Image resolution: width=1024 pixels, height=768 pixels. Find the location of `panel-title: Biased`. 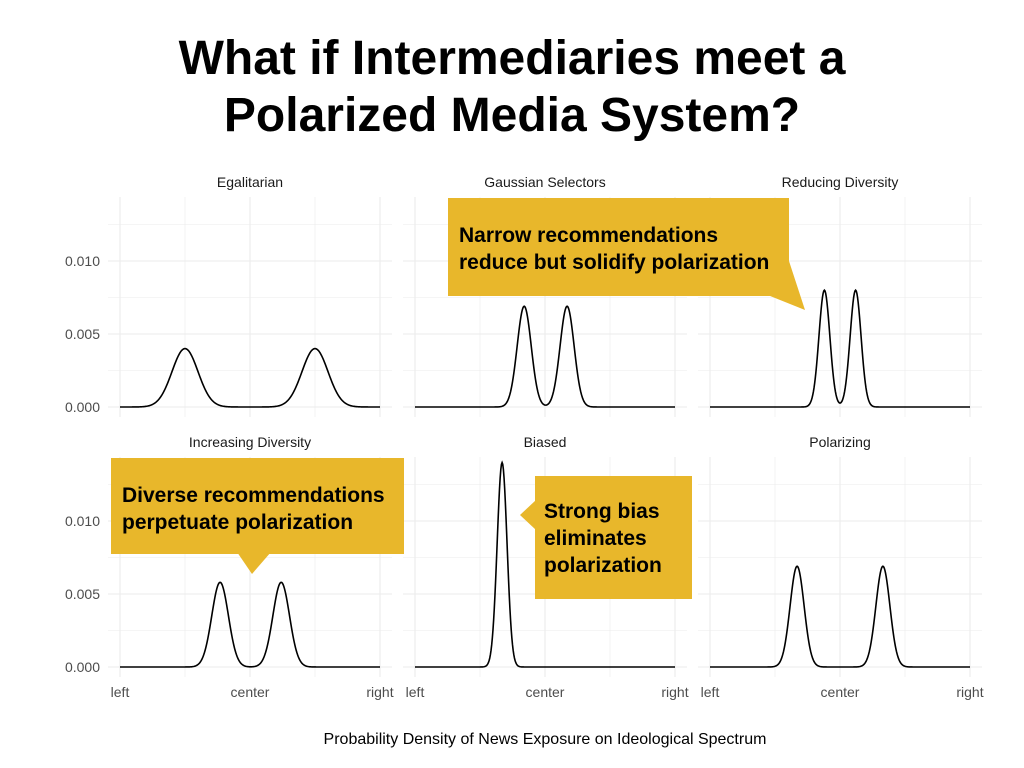

panel-title: Biased is located at coordinates (545, 442).